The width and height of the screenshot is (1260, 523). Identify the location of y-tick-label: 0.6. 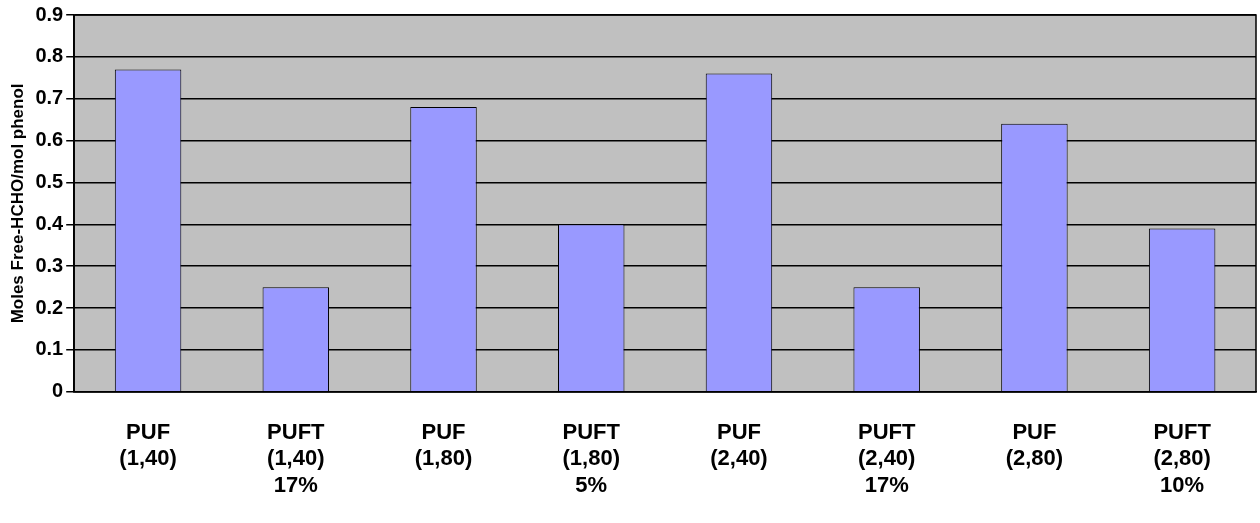
(49, 139).